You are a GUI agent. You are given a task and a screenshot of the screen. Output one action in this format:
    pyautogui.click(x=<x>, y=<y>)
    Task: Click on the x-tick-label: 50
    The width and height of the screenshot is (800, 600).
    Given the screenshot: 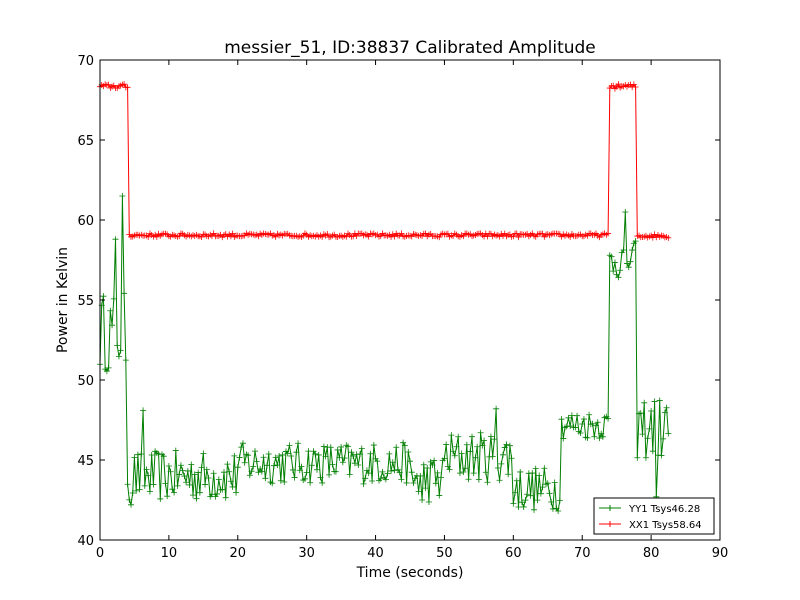 What is the action you would take?
    pyautogui.click(x=444, y=553)
    